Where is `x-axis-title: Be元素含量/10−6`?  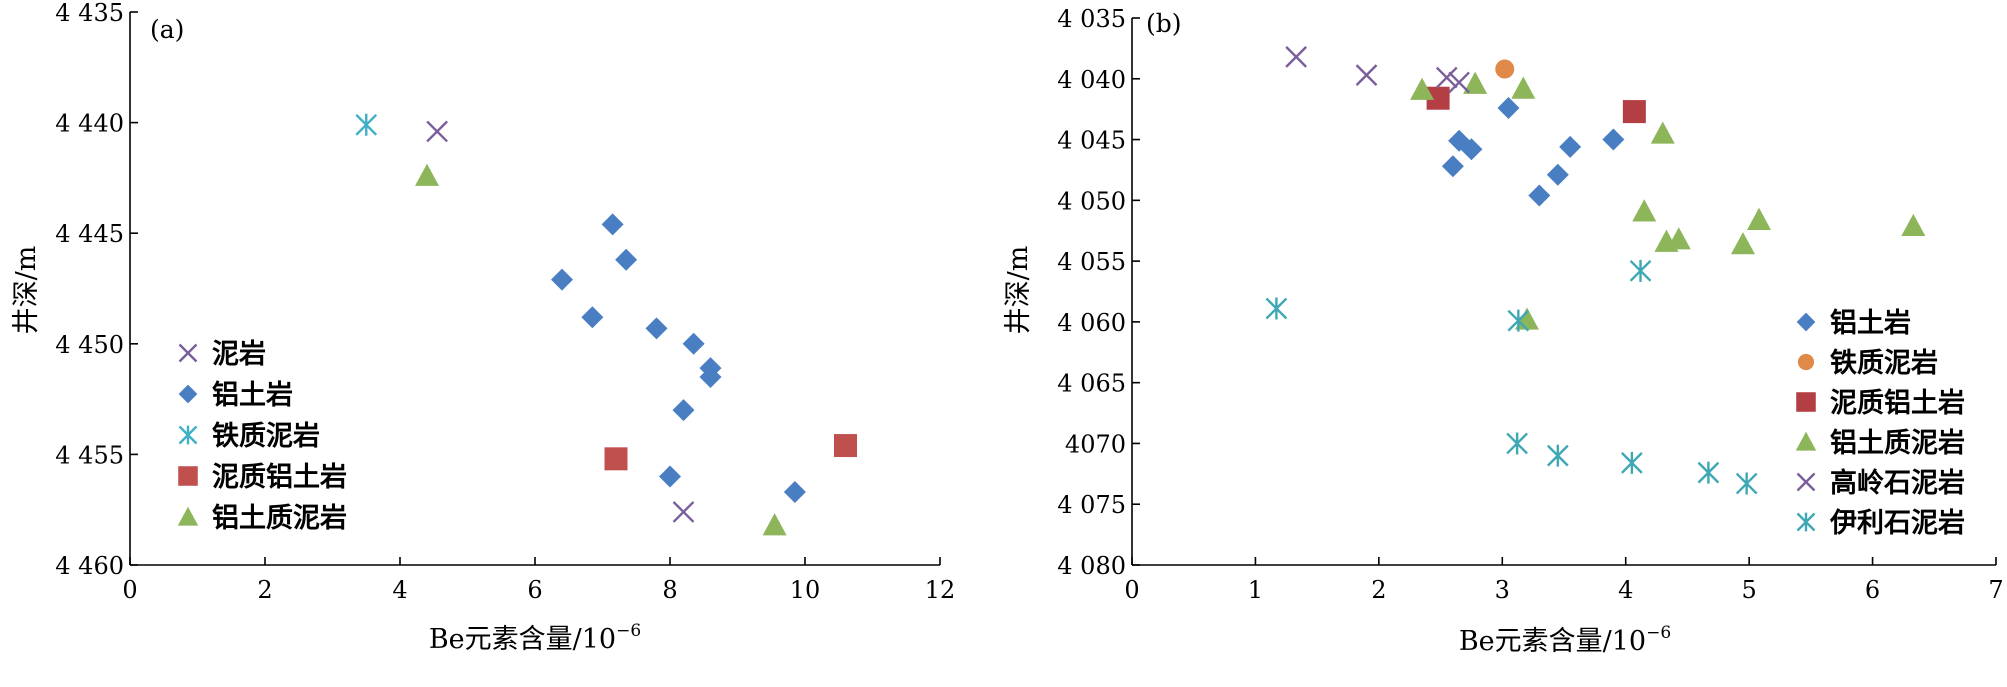
x-axis-title: Be元素含量/10−6 is located at coordinates (1565, 640).